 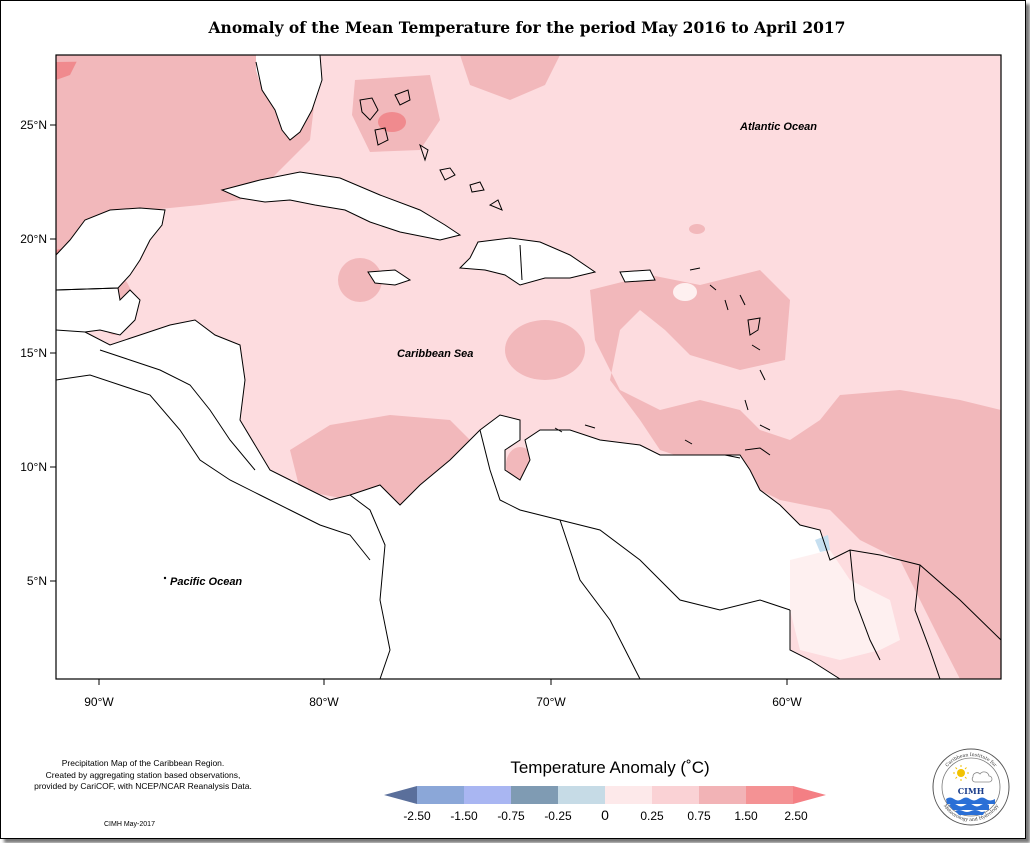 I want to click on near-zero-patch-guiana, so click(x=845, y=605).